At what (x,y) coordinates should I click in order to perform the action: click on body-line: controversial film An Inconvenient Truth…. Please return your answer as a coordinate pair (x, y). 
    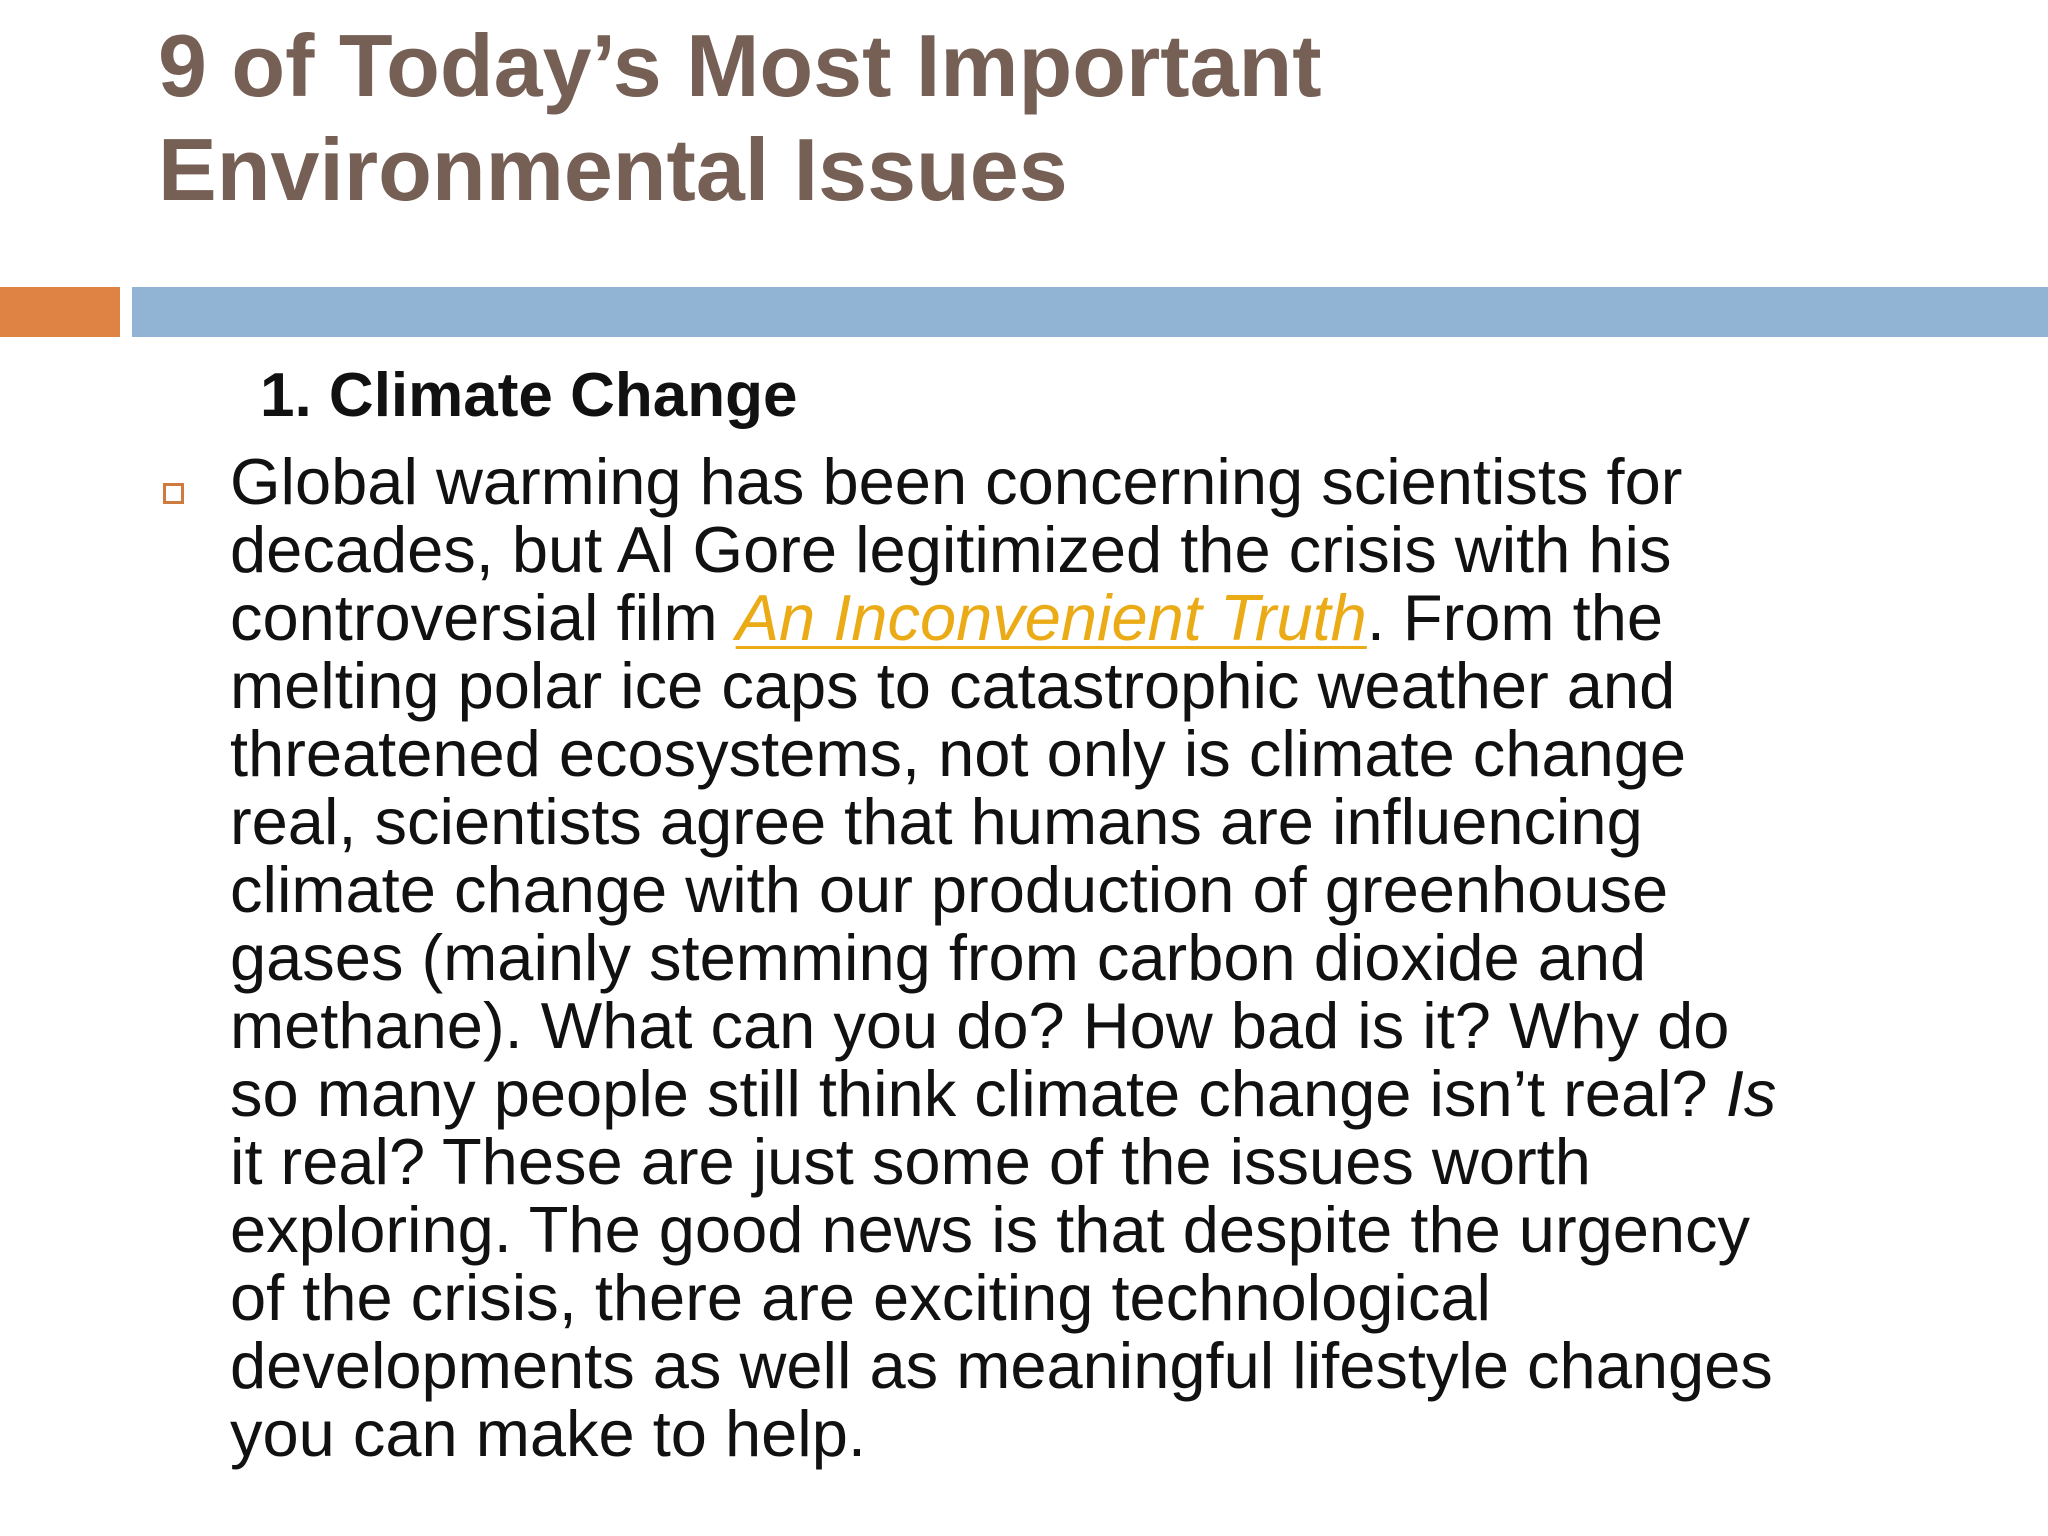
    Looking at the image, I should click on (1090, 618).